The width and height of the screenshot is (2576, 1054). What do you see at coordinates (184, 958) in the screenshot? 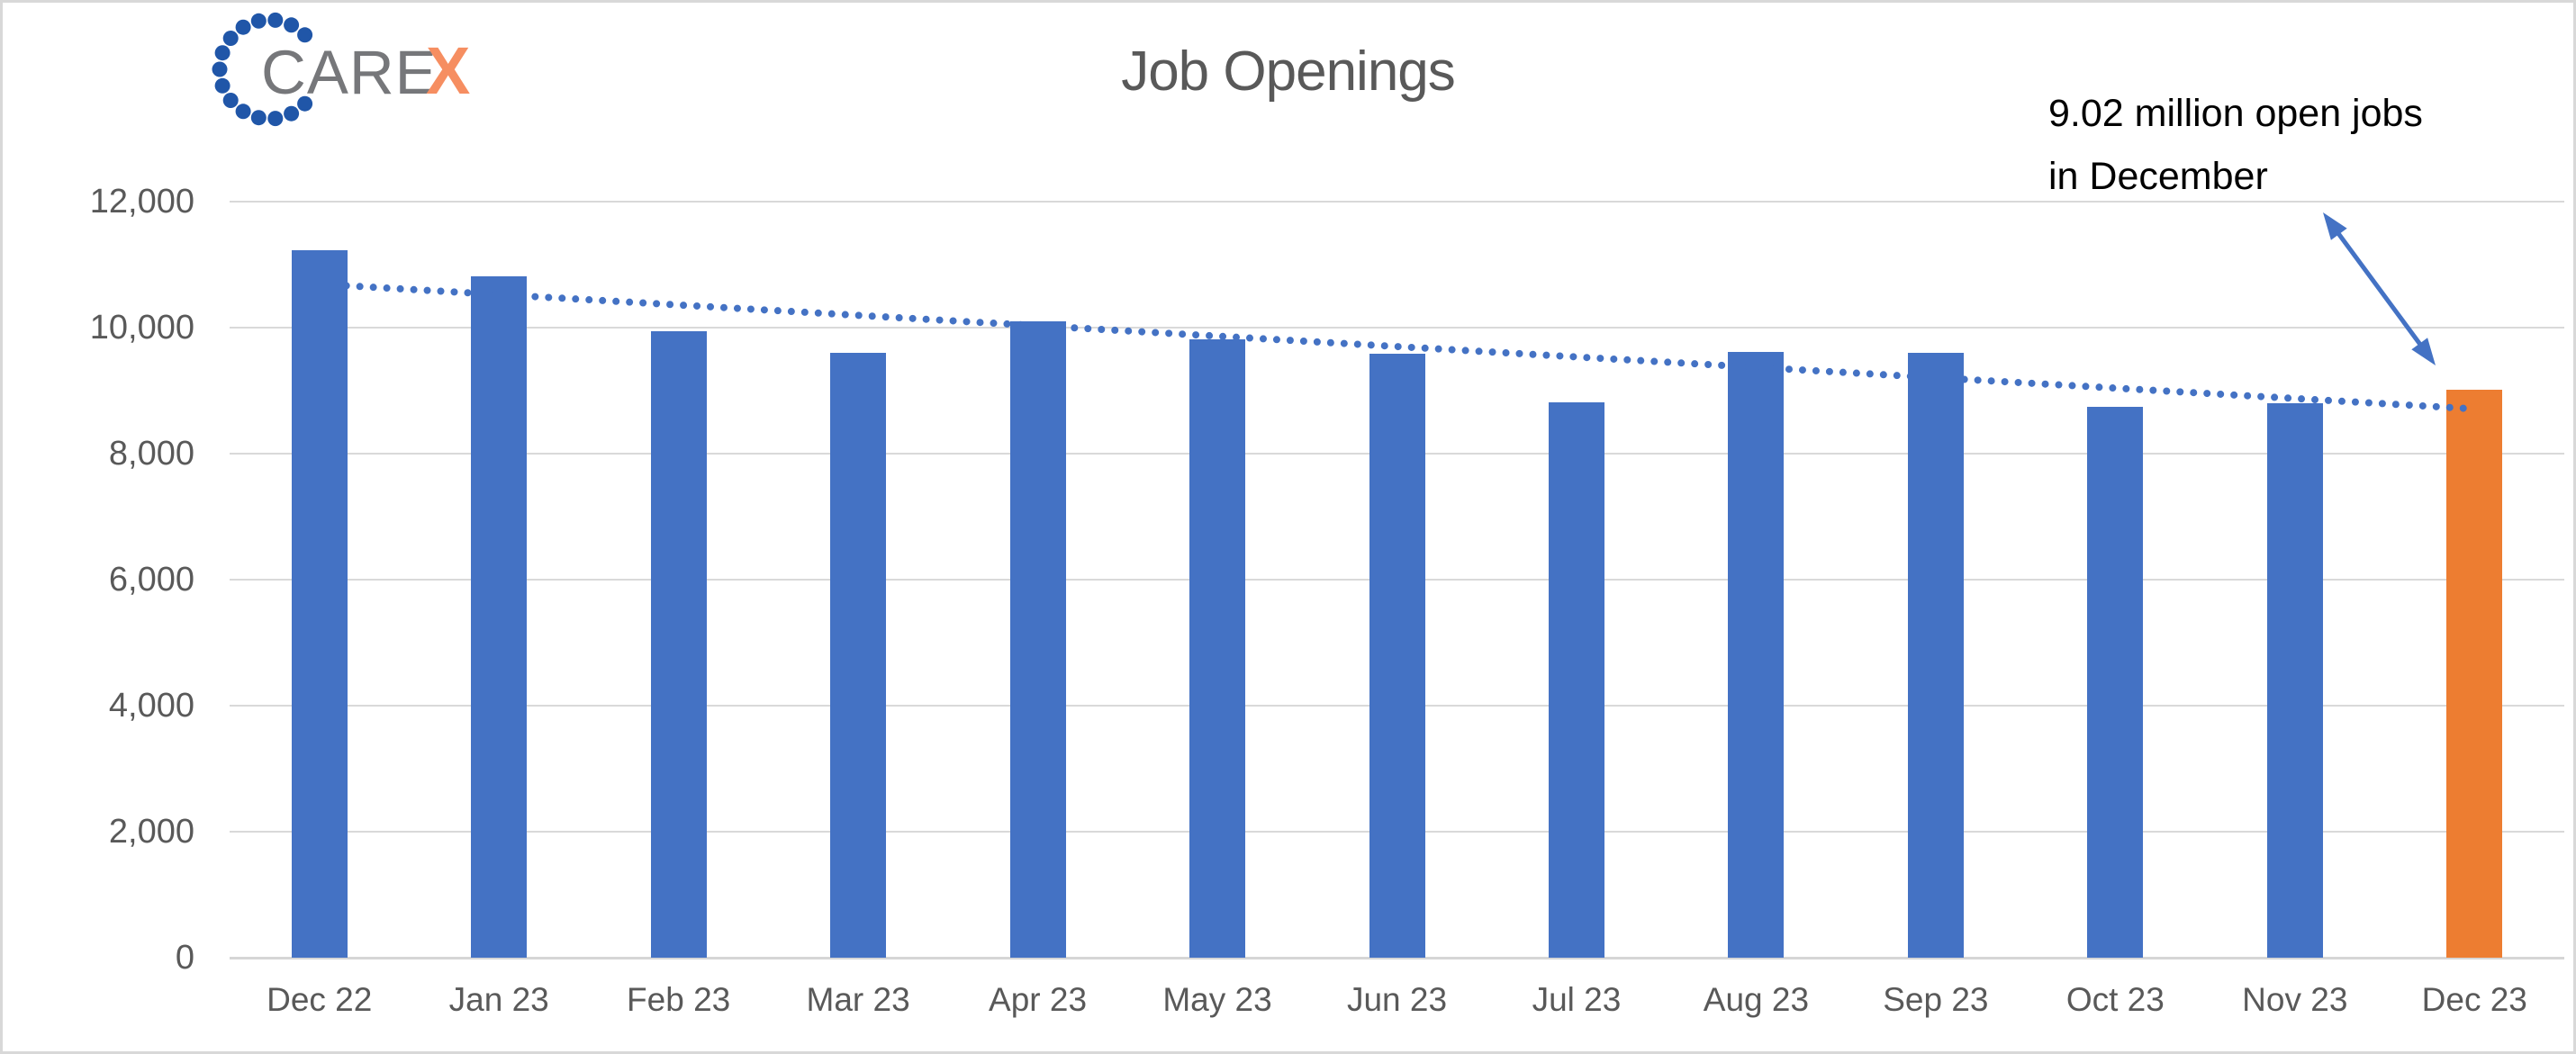
I see `y-tick-label-0: 0` at bounding box center [184, 958].